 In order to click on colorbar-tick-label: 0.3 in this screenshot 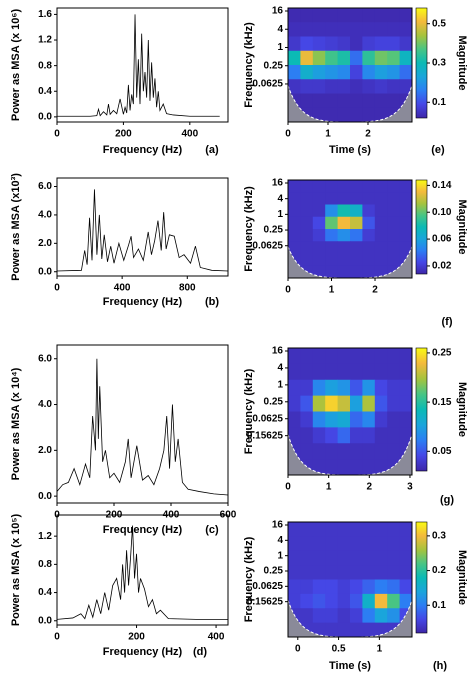, I will do `click(439, 63)`.